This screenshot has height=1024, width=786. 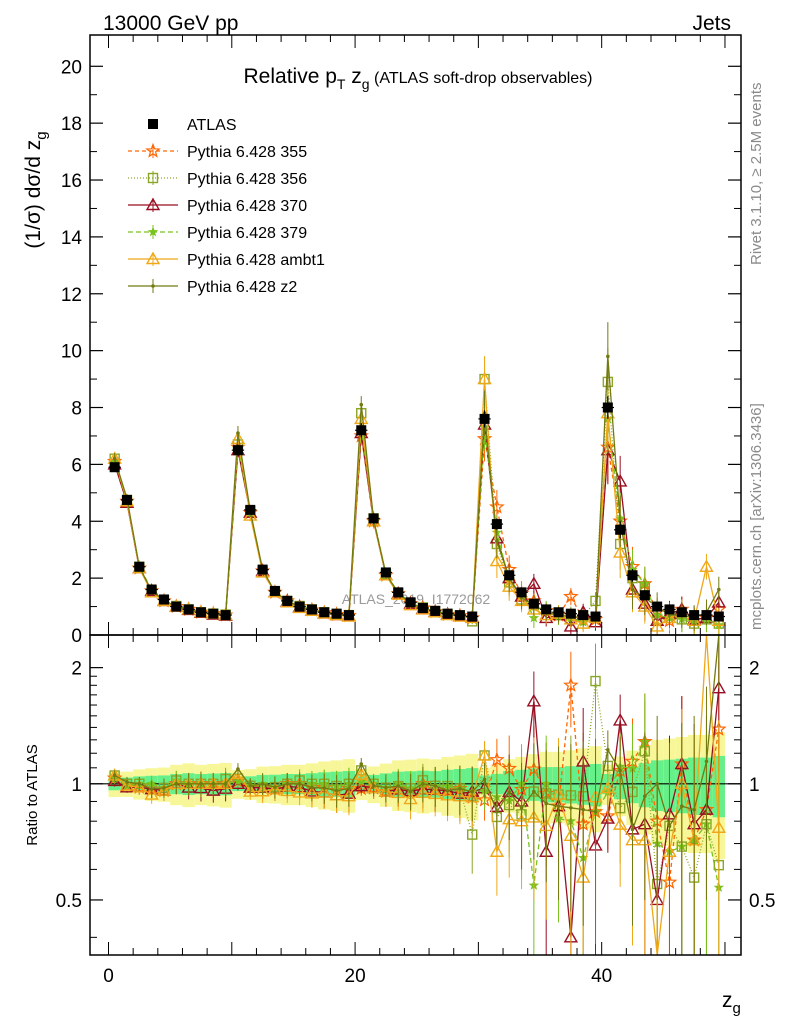 I want to click on legend-label: Pythia 6.428 379, so click(x=247, y=233).